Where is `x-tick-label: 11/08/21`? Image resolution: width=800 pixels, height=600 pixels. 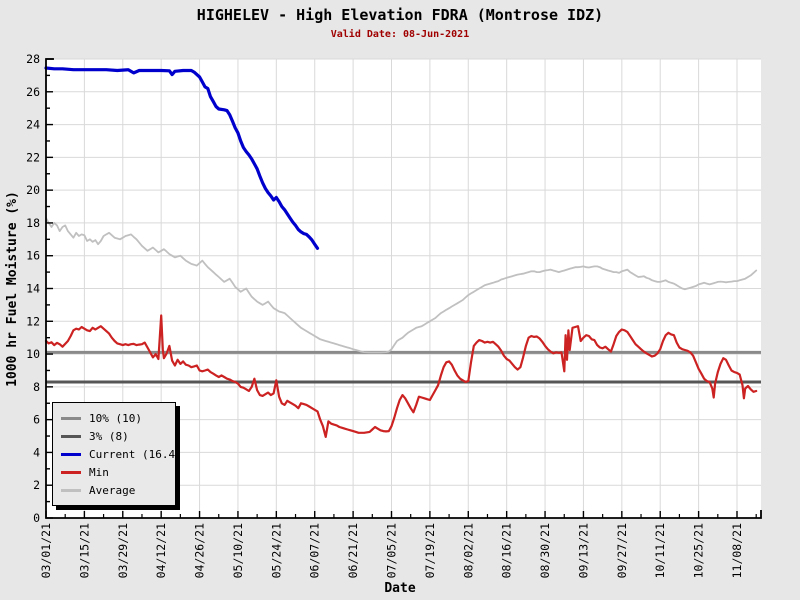 x-tick-label: 11/08/21 is located at coordinates (737, 550).